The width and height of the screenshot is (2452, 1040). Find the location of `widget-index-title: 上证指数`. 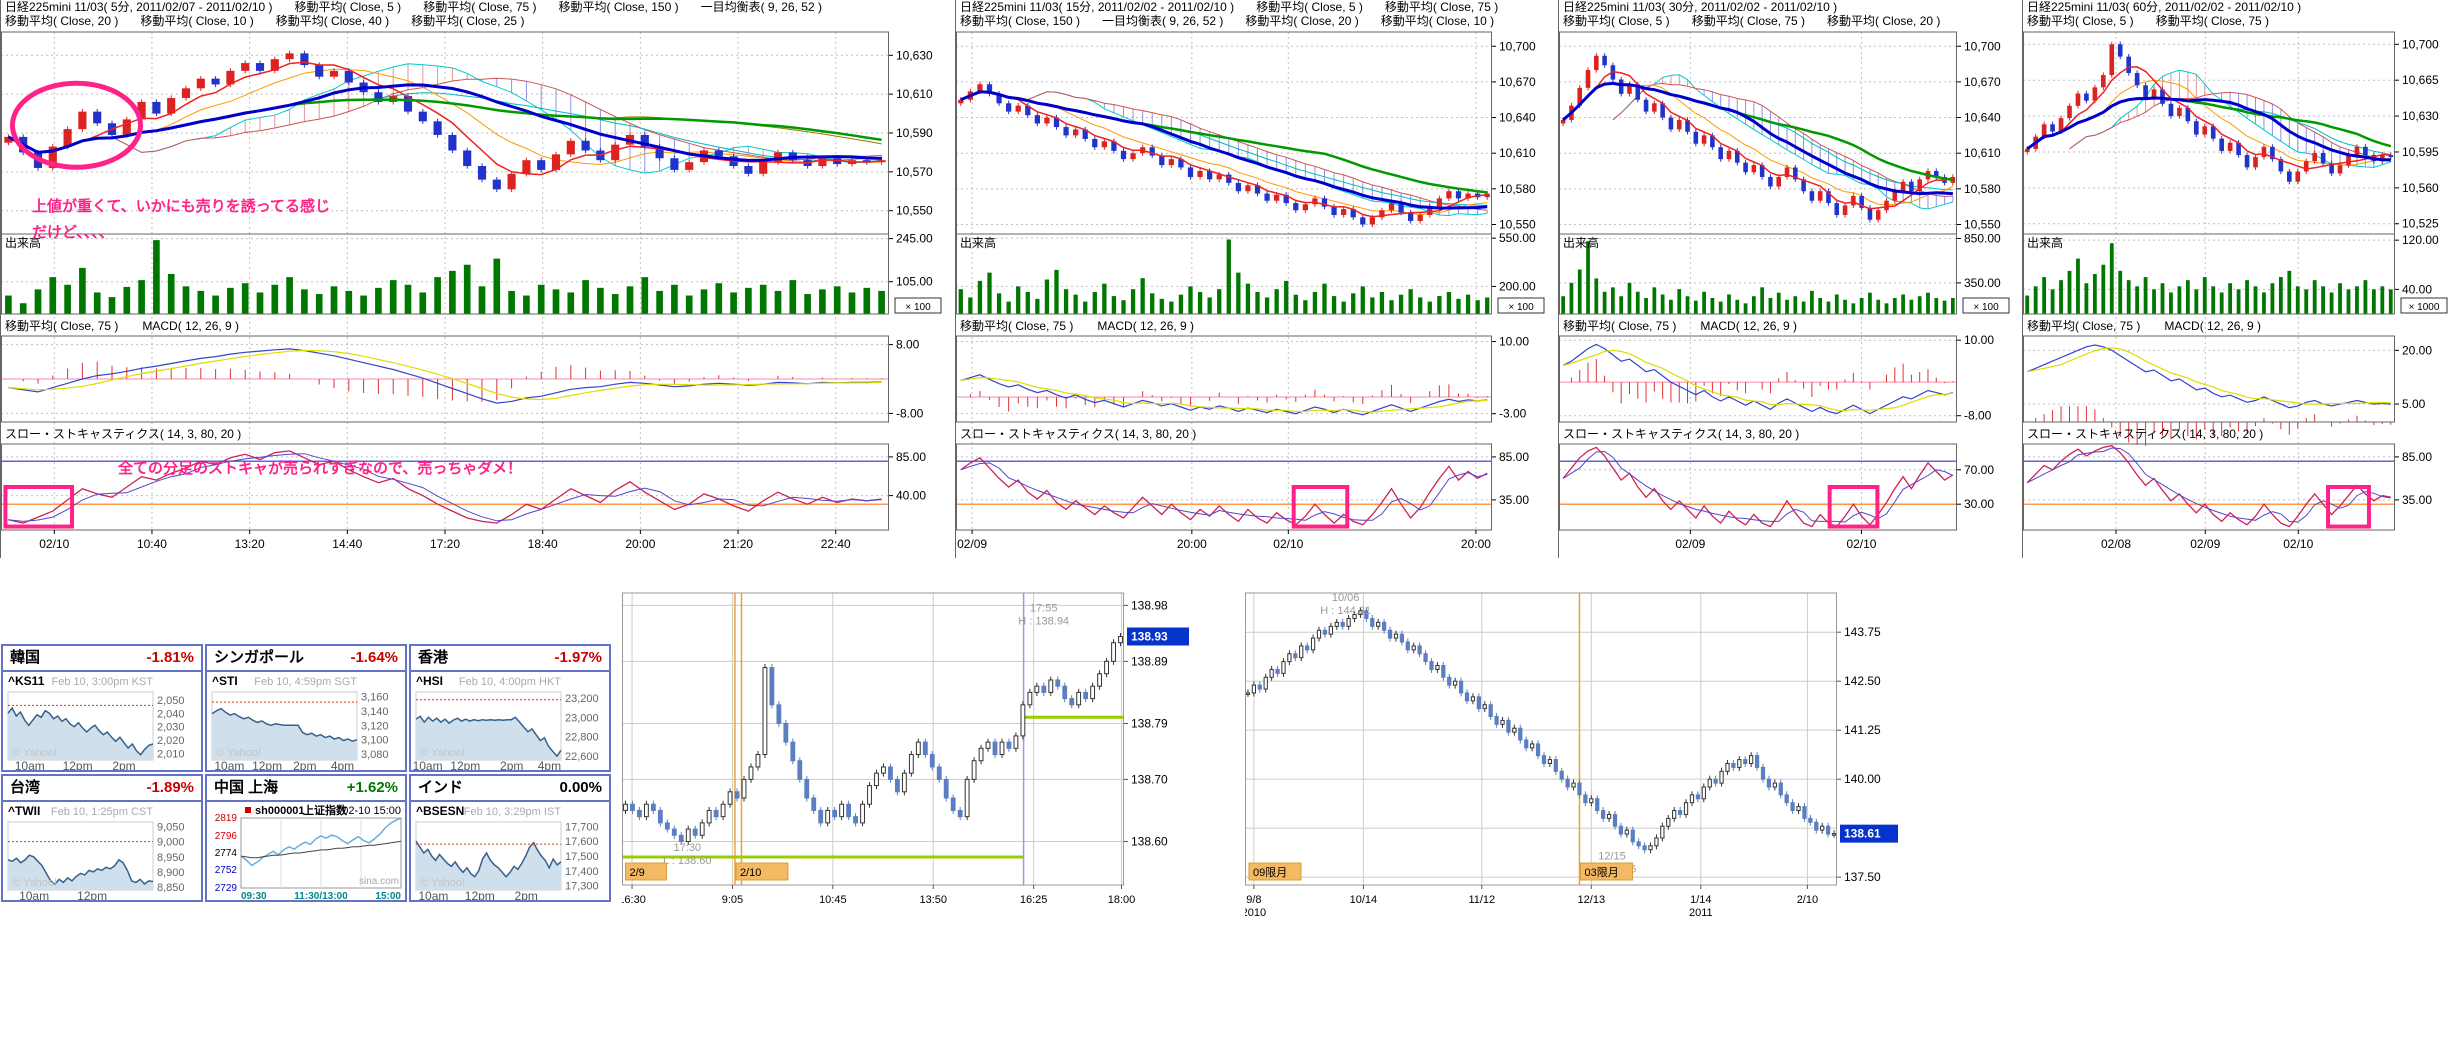

widget-index-title: 上证指数 is located at coordinates (325, 810).